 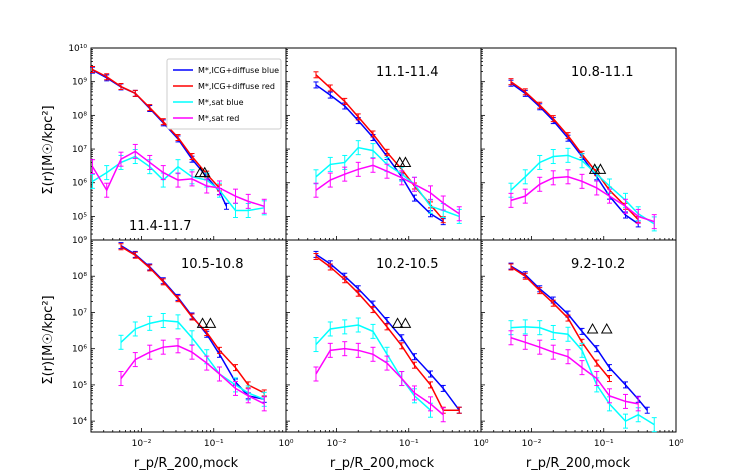 I want to click on ylabel-top: Σ(r)[M☉/kpc²], so click(x=48, y=149).